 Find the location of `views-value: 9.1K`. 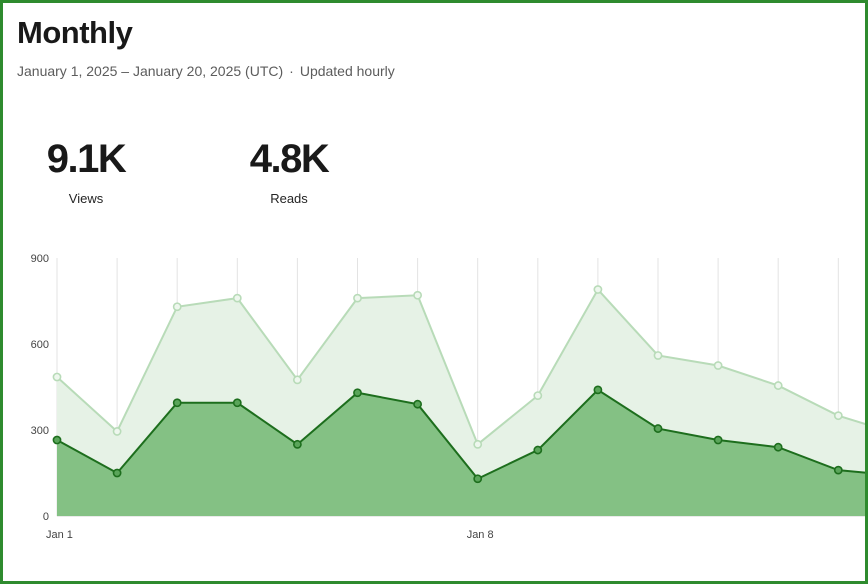

views-value: 9.1K is located at coordinates (86, 159).